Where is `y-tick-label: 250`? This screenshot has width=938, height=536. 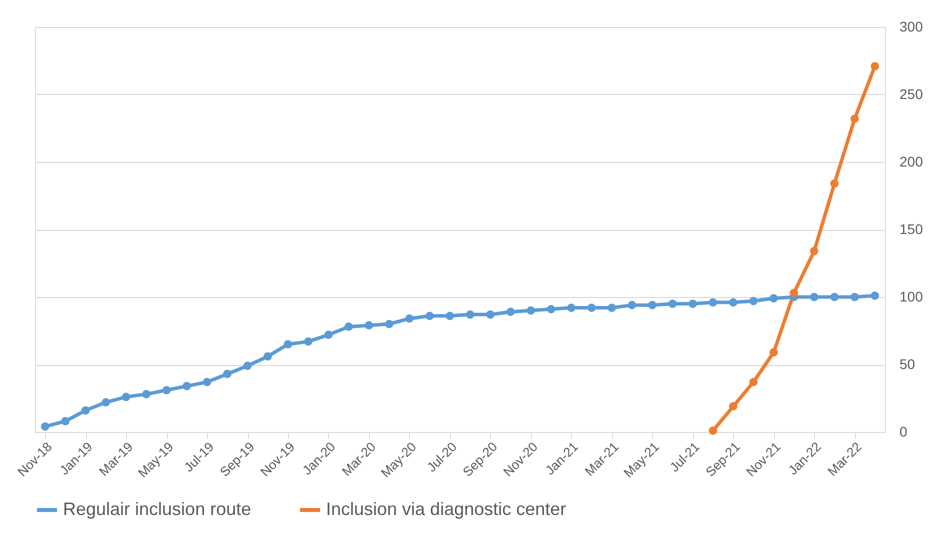 y-tick-label: 250 is located at coordinates (912, 94).